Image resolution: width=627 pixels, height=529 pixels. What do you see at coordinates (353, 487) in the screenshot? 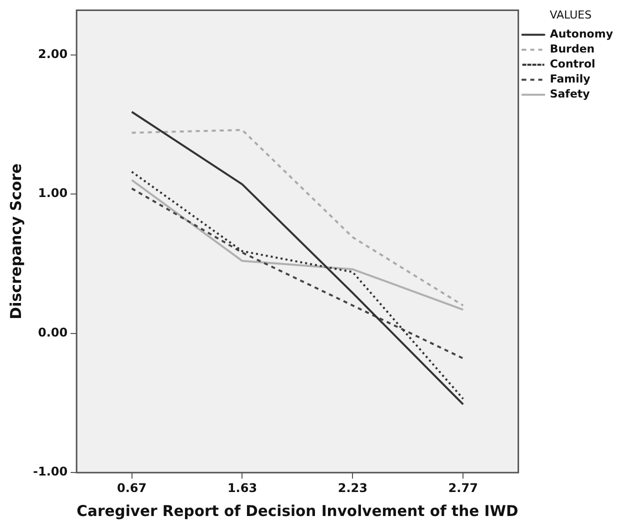
I see `x-tick-label: 2.23` at bounding box center [353, 487].